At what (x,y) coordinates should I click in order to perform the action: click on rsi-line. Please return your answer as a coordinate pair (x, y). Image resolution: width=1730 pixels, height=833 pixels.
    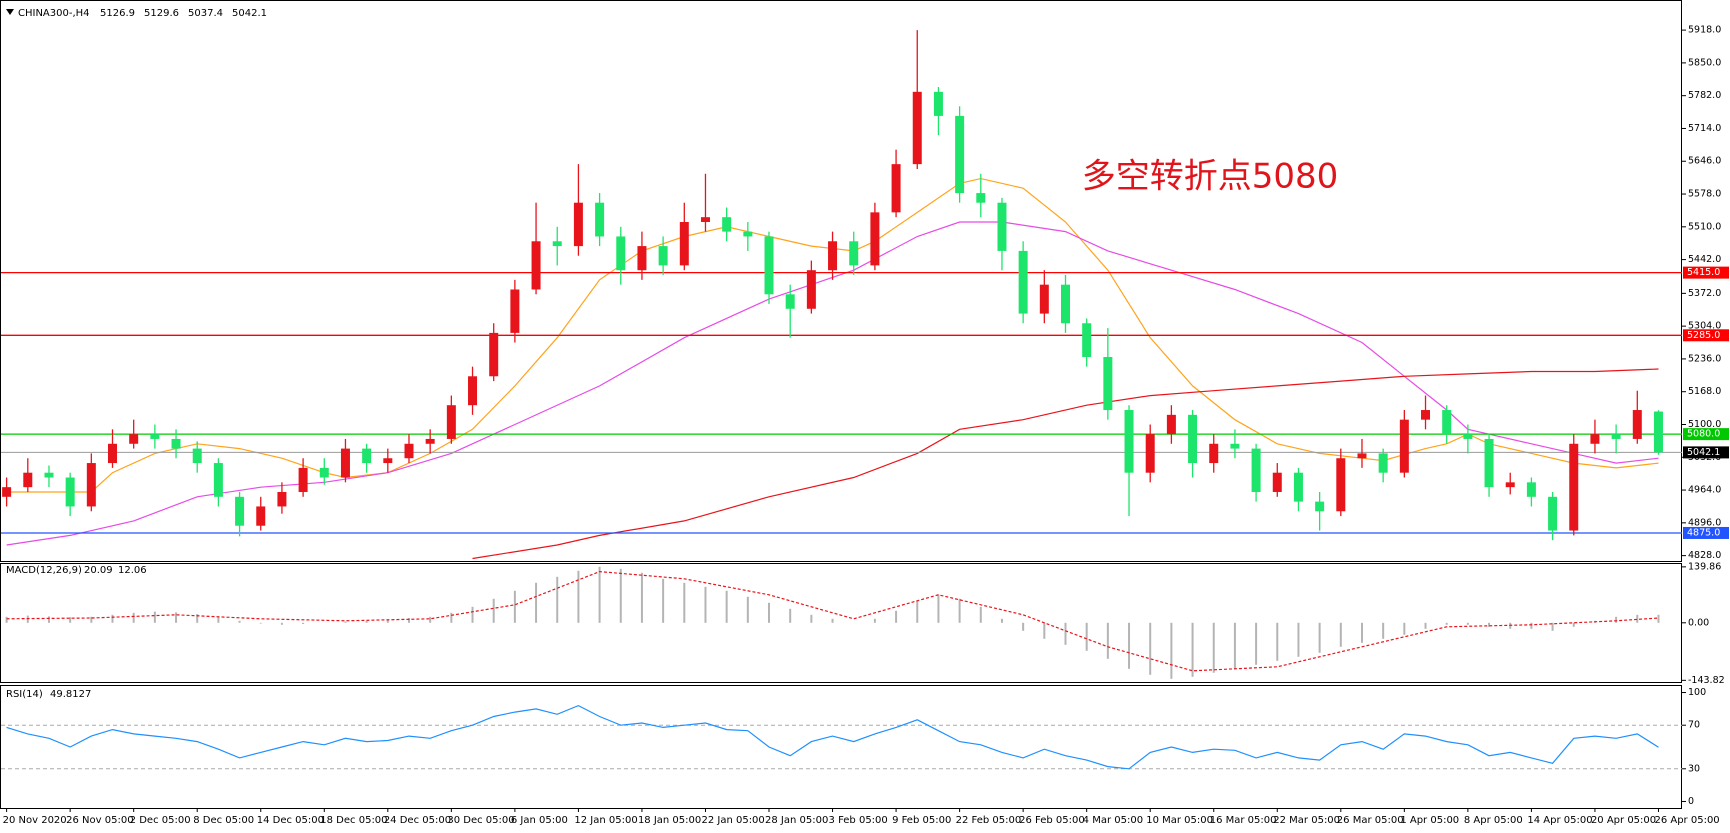
    Looking at the image, I should click on (832, 737).